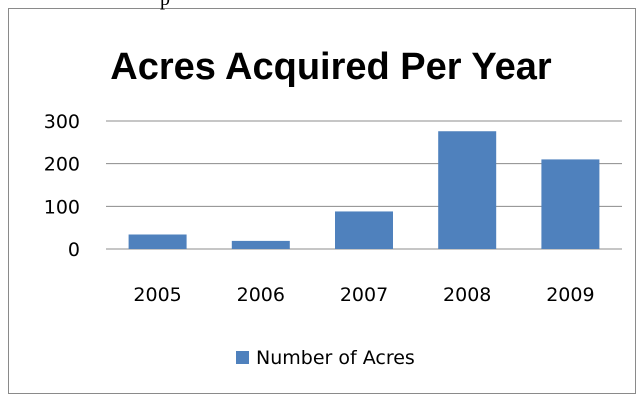  Describe the element at coordinates (62, 186) in the screenshot. I see `y-axis-ticks: 0 100 200 300` at that location.